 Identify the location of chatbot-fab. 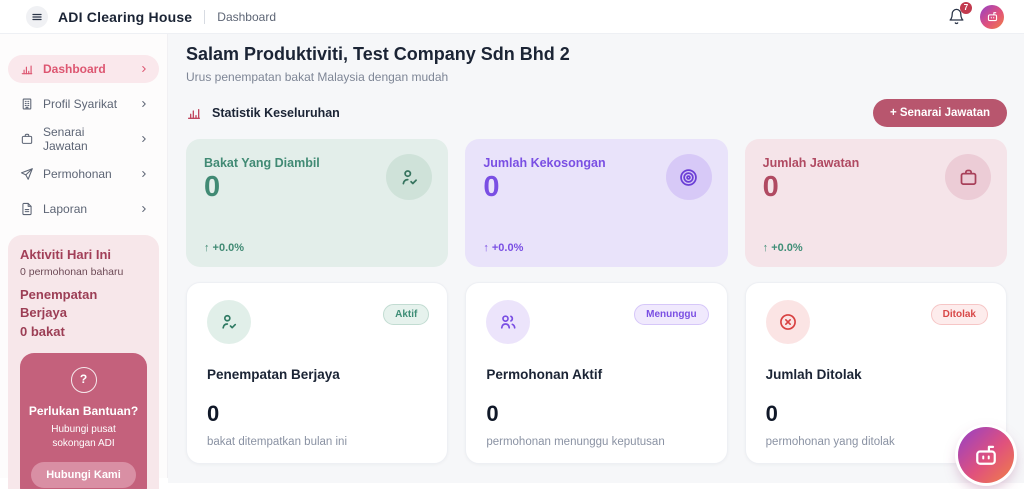
(986, 455).